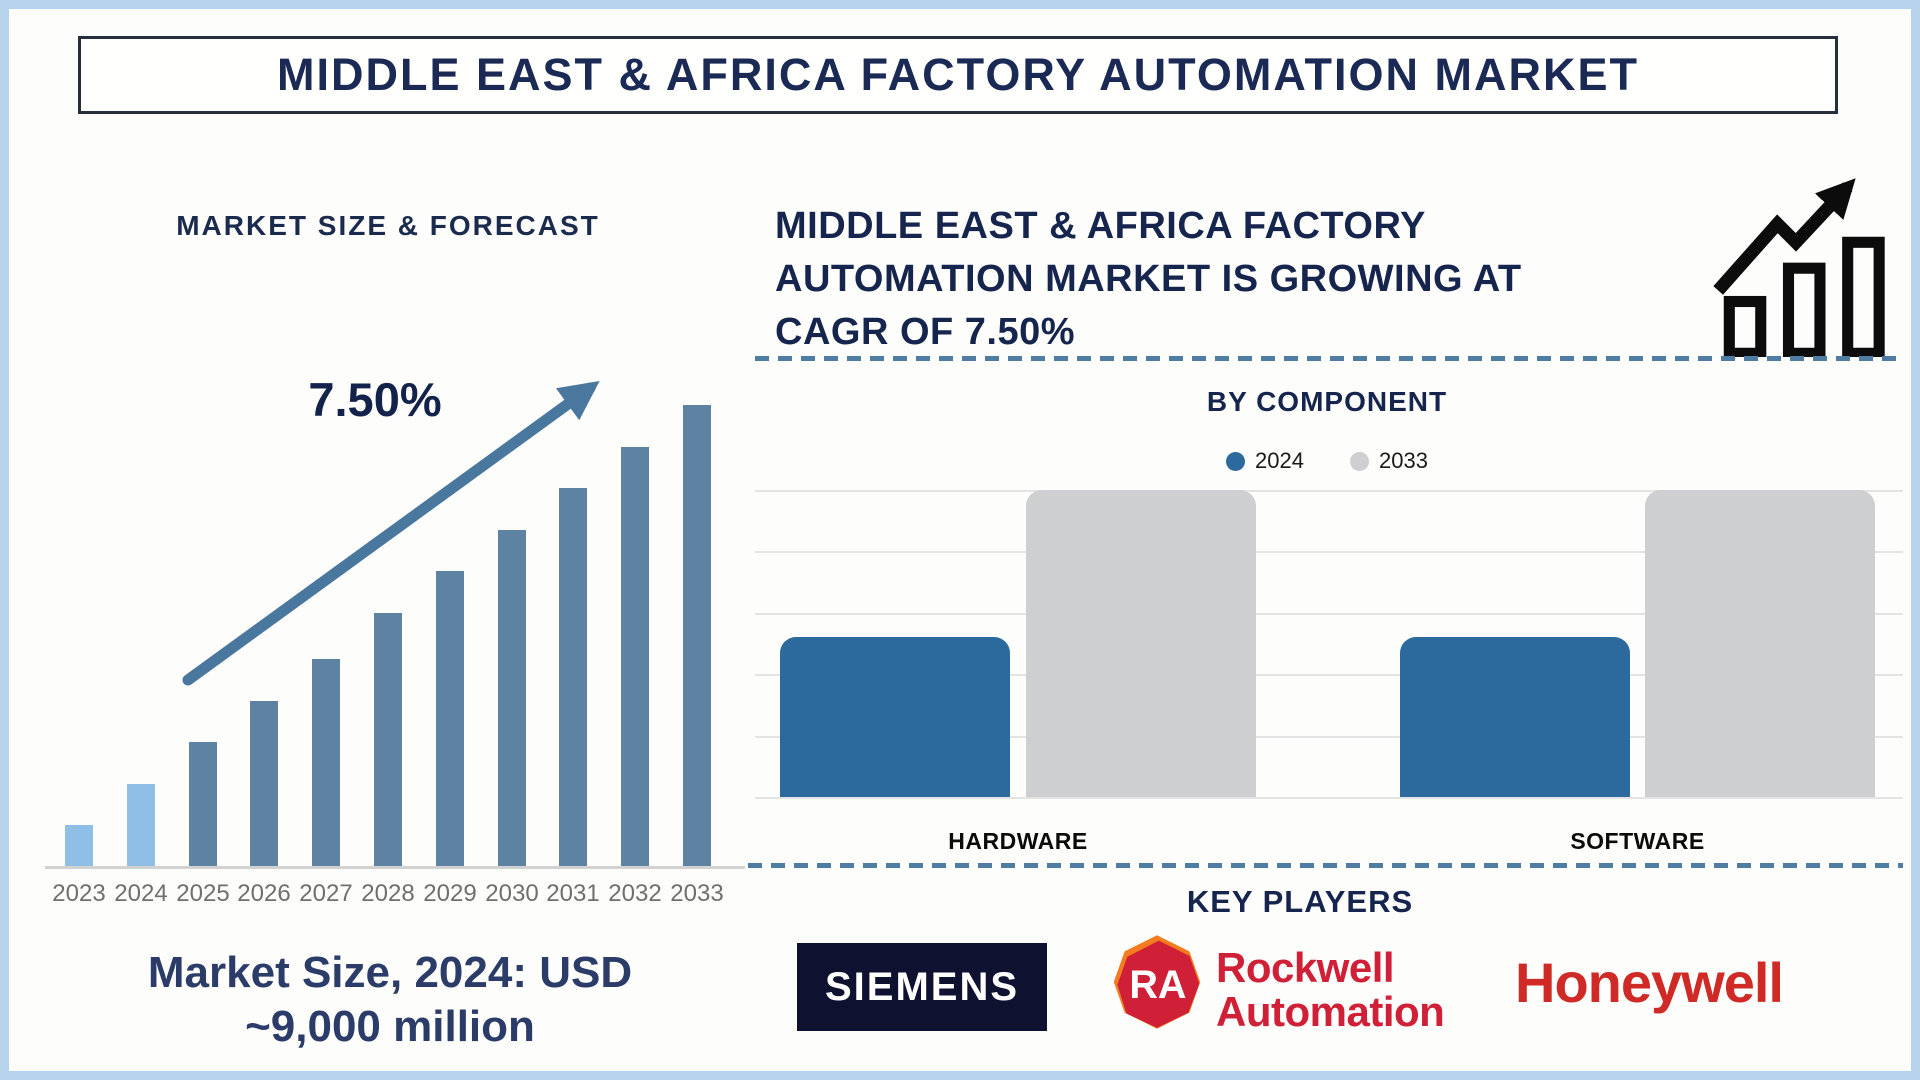  What do you see at coordinates (388, 893) in the screenshot?
I see `year-label-2028: 2028` at bounding box center [388, 893].